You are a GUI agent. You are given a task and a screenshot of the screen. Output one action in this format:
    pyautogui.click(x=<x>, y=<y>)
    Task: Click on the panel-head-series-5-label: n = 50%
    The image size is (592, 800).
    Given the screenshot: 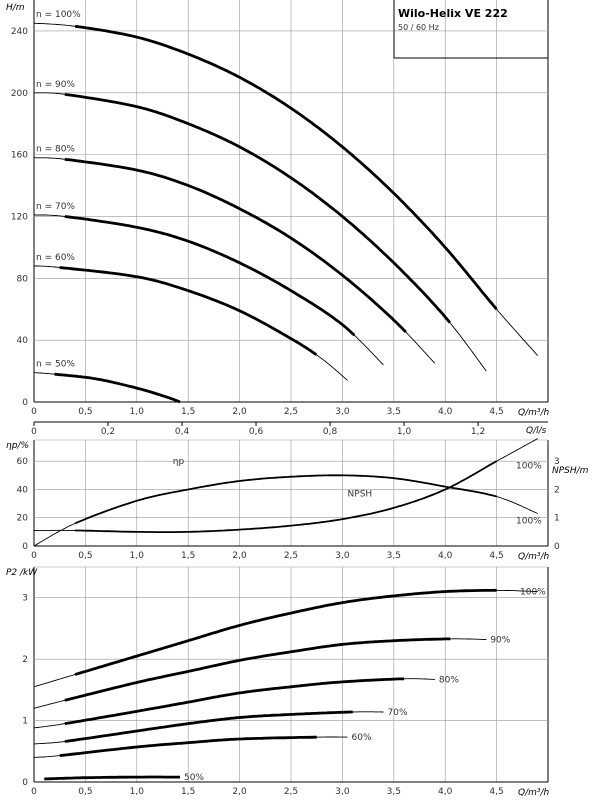 What is the action you would take?
    pyautogui.click(x=55, y=365)
    